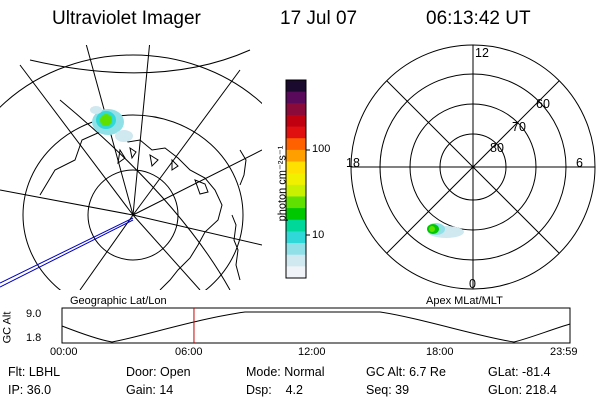 The width and height of the screenshot is (600, 400). Describe the element at coordinates (543, 104) in the screenshot. I see `mlat-label-60: 60` at that location.